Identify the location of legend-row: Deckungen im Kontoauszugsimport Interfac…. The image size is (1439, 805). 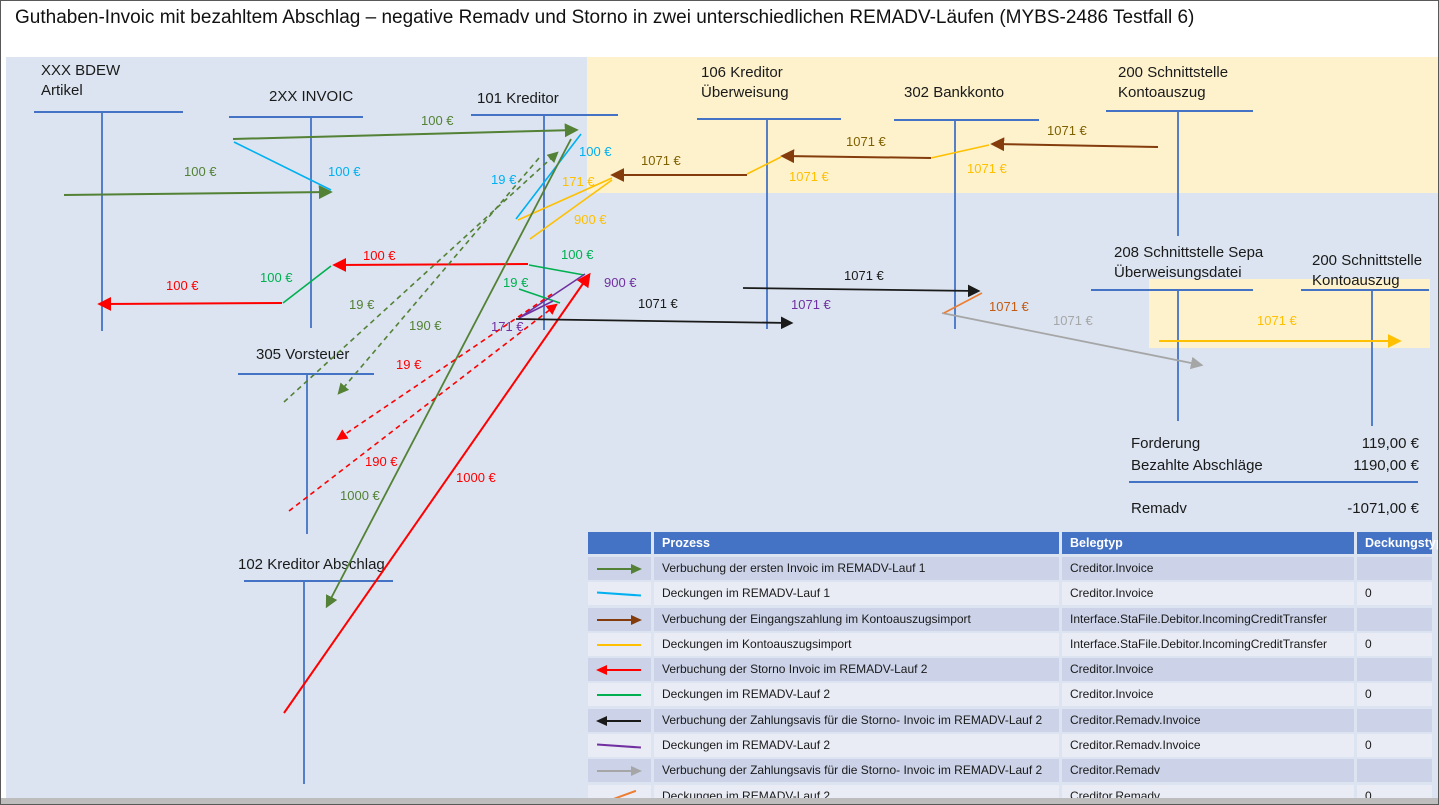
(1010, 644).